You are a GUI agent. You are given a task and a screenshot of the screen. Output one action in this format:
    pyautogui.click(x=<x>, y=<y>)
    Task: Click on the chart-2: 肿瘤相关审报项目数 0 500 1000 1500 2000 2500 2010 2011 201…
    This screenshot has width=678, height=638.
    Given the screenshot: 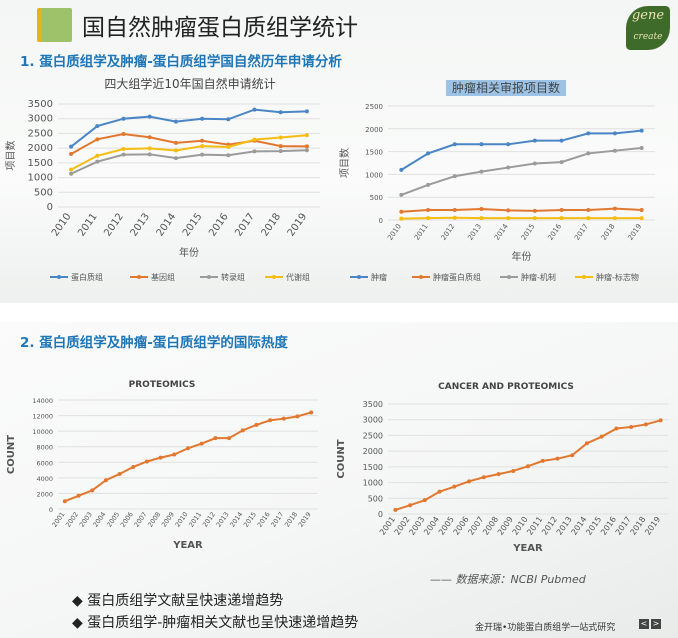 What is the action you would take?
    pyautogui.click(x=496, y=181)
    